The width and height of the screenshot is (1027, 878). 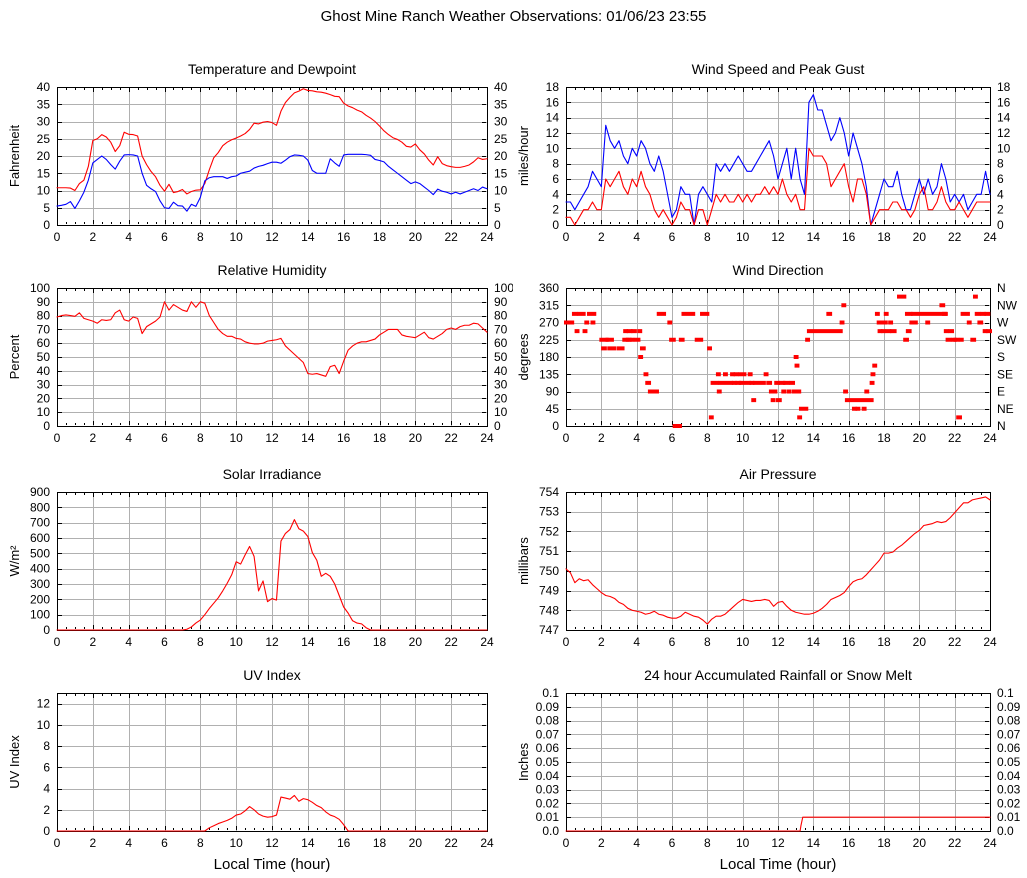 What do you see at coordinates (40, 584) in the screenshot?
I see `y-tick-label: 300` at bounding box center [40, 584].